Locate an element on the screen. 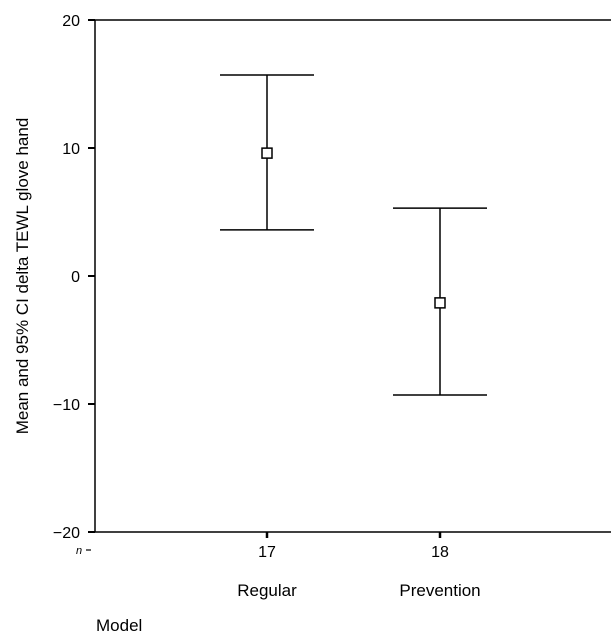  y-tick-label: 0 is located at coordinates (75, 277).